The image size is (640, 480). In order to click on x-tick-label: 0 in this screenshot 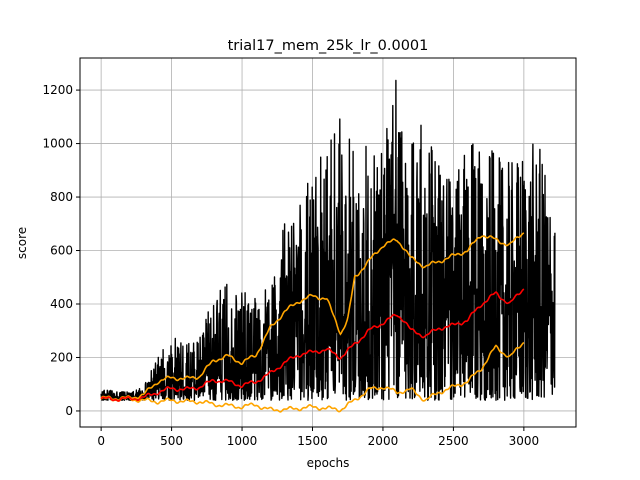, I will do `click(101, 441)`.